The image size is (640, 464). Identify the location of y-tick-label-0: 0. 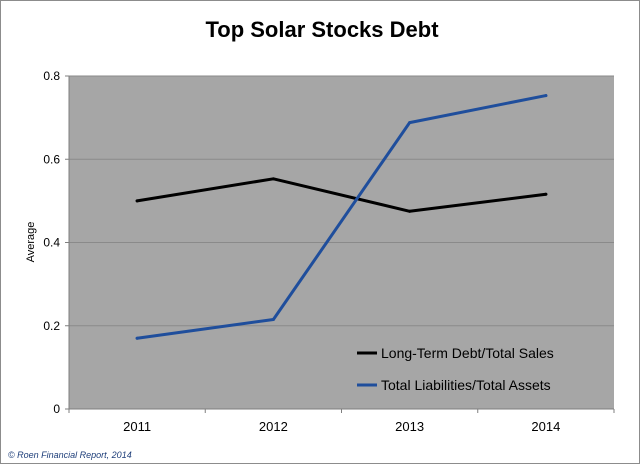
(56, 409).